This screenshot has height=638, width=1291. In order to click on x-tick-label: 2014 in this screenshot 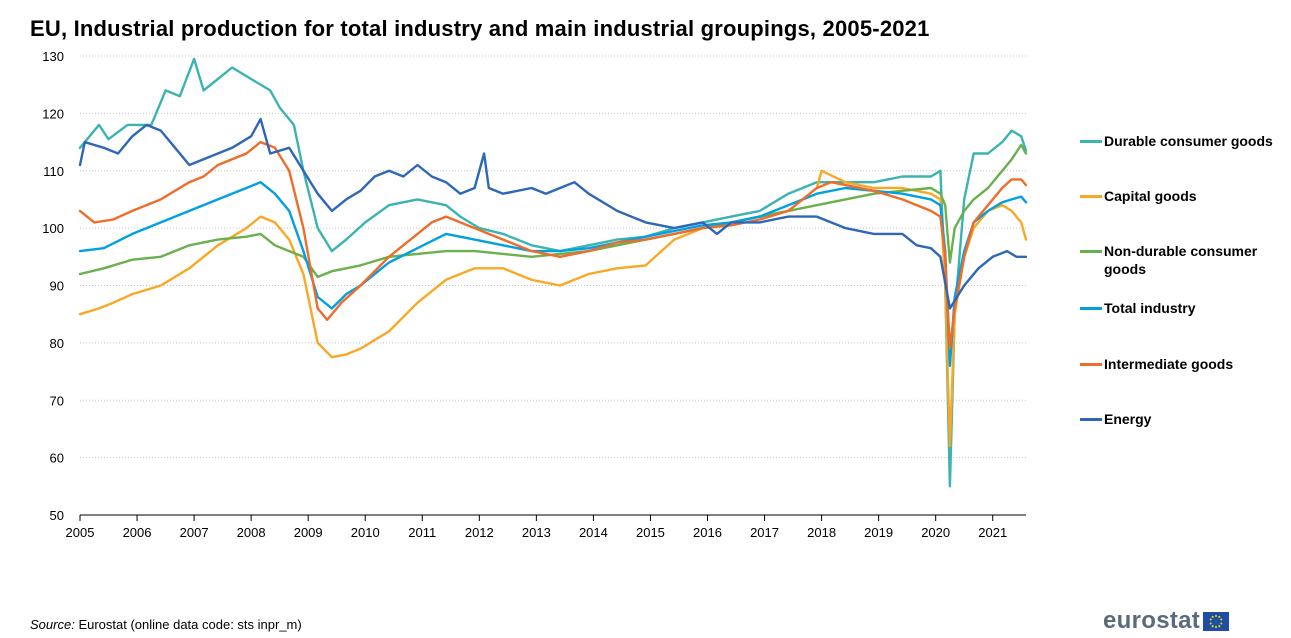, I will do `click(593, 532)`.